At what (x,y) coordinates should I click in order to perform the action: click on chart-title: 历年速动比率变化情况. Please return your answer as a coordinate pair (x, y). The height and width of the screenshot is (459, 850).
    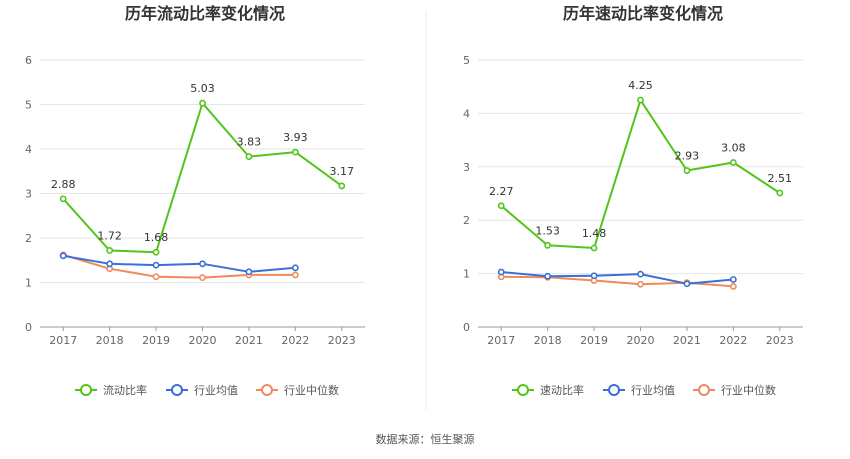
    Looking at the image, I should click on (643, 13).